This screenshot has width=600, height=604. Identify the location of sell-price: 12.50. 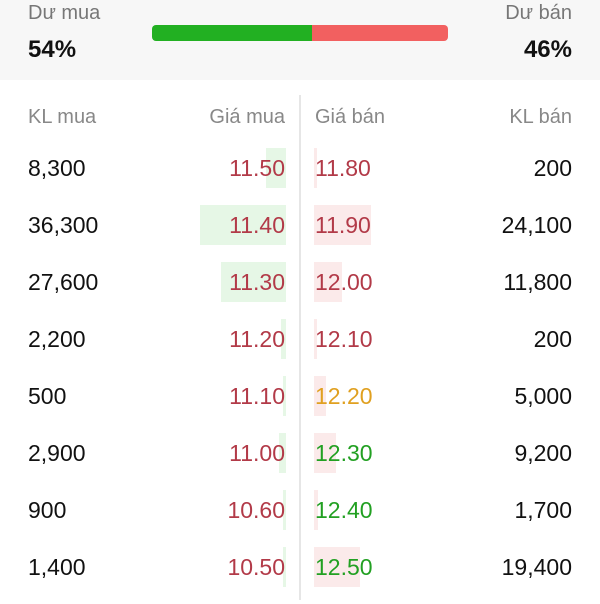
(344, 567).